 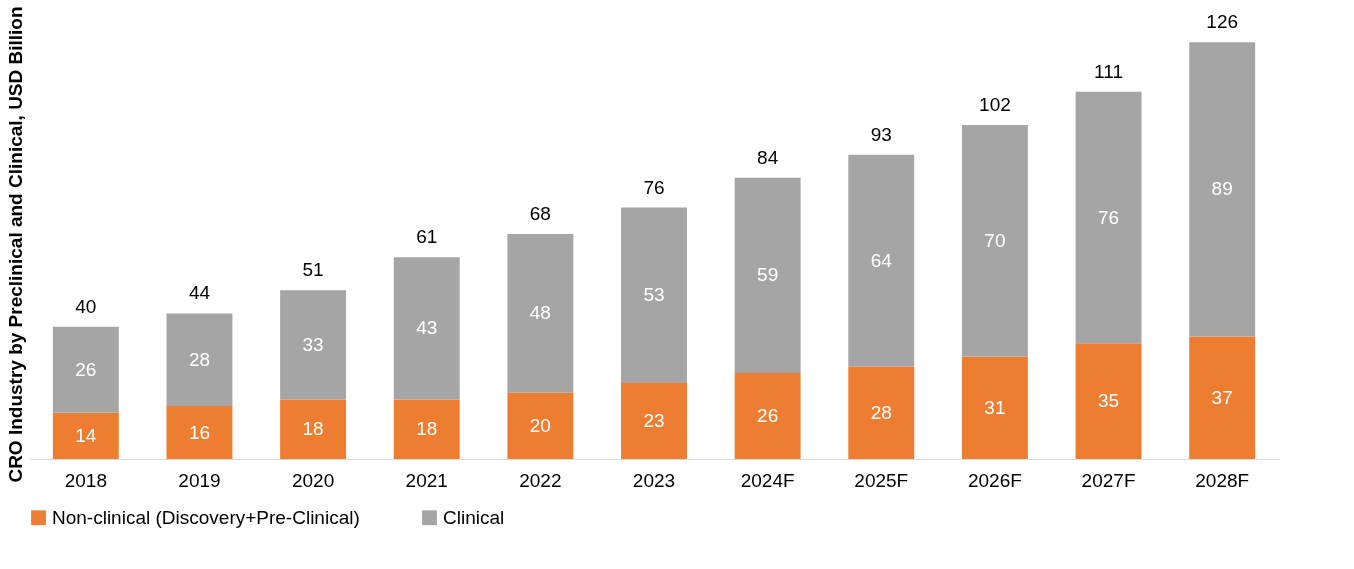 I want to click on data-label: 16, so click(x=199, y=432).